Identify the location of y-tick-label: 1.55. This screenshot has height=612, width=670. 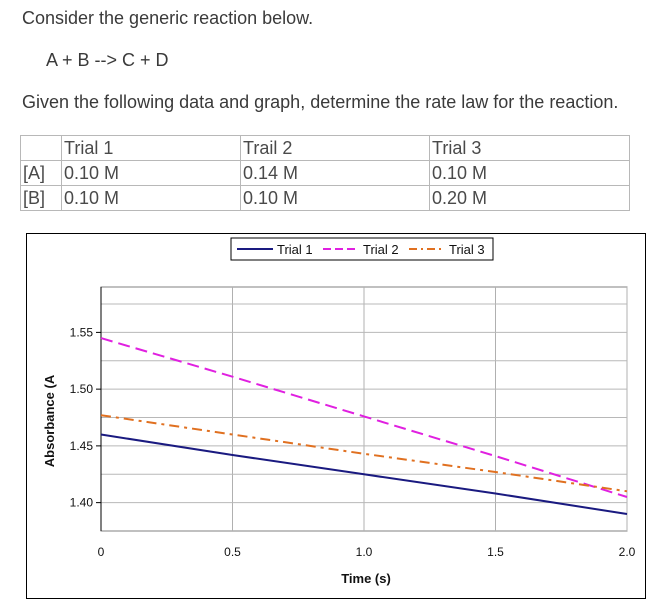
(82, 332).